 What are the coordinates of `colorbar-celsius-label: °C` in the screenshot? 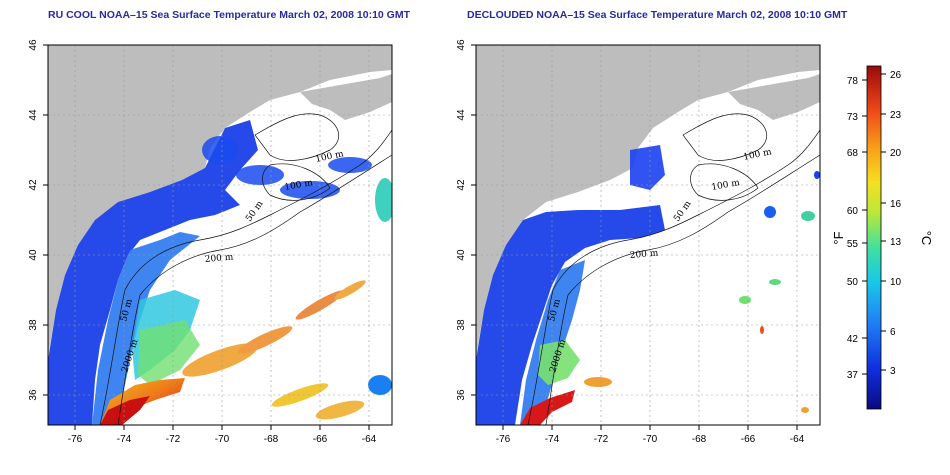 It's located at (926, 238).